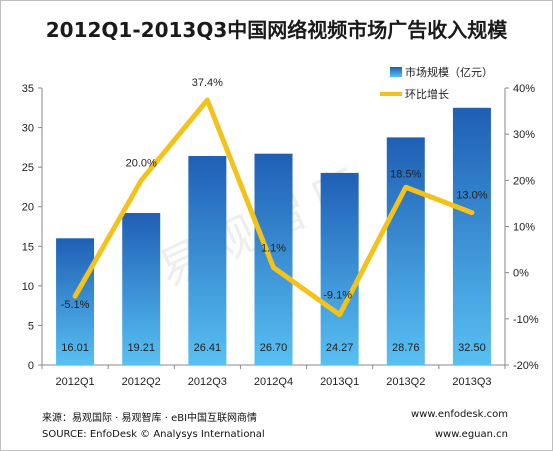 This screenshot has height=451, width=553. Describe the element at coordinates (405, 174) in the screenshot. I see `growth-label: 18.5%` at that location.